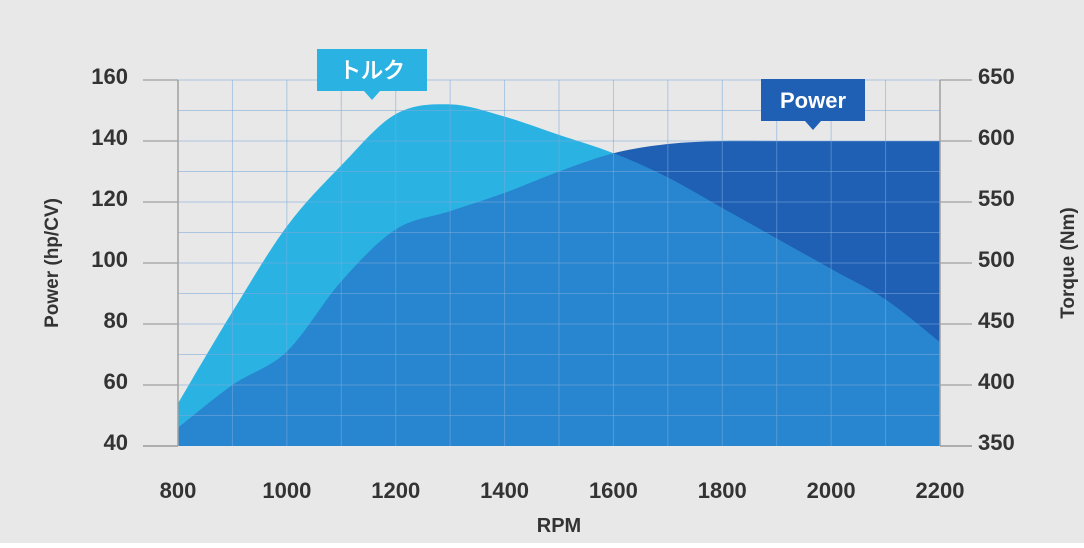 Image resolution: width=1084 pixels, height=548 pixels. What do you see at coordinates (116, 381) in the screenshot?
I see `y-left-tick-label: 60` at bounding box center [116, 381].